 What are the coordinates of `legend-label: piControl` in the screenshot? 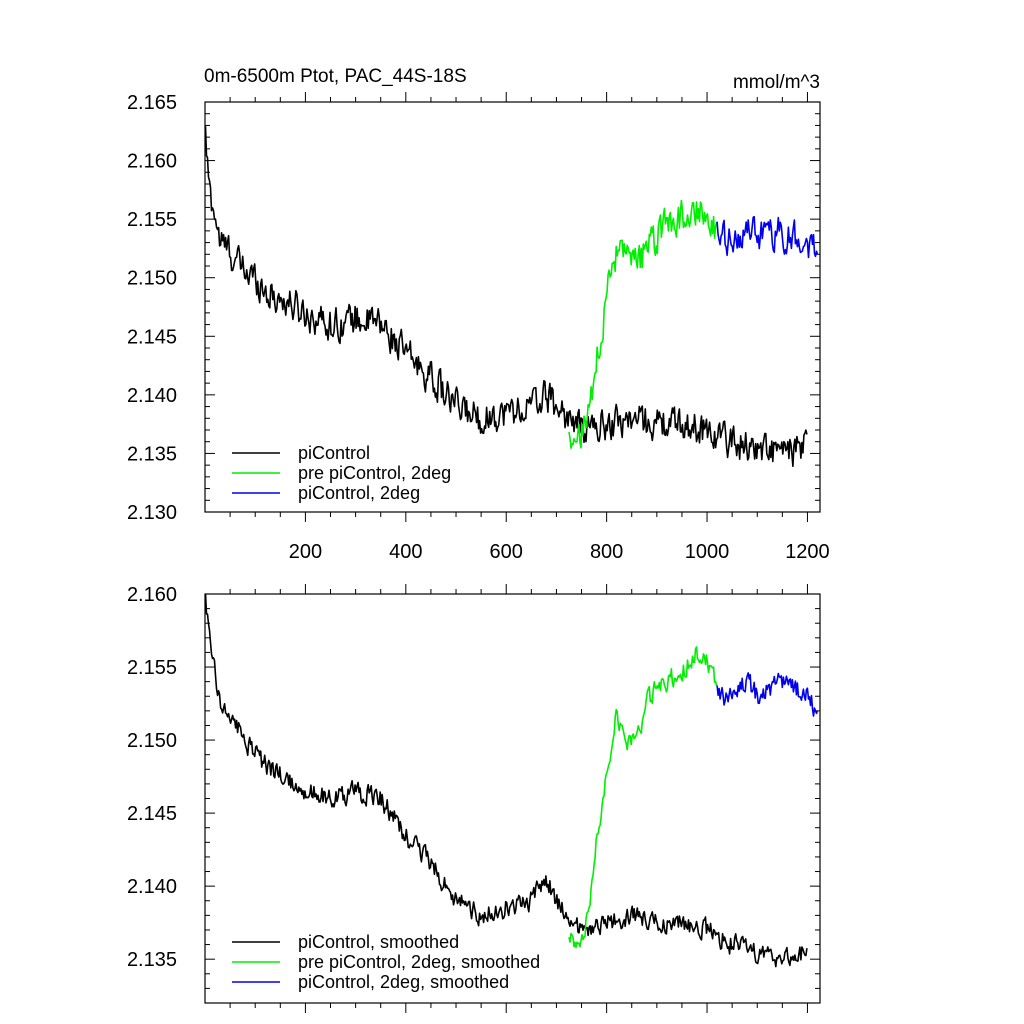 It's located at (334, 453).